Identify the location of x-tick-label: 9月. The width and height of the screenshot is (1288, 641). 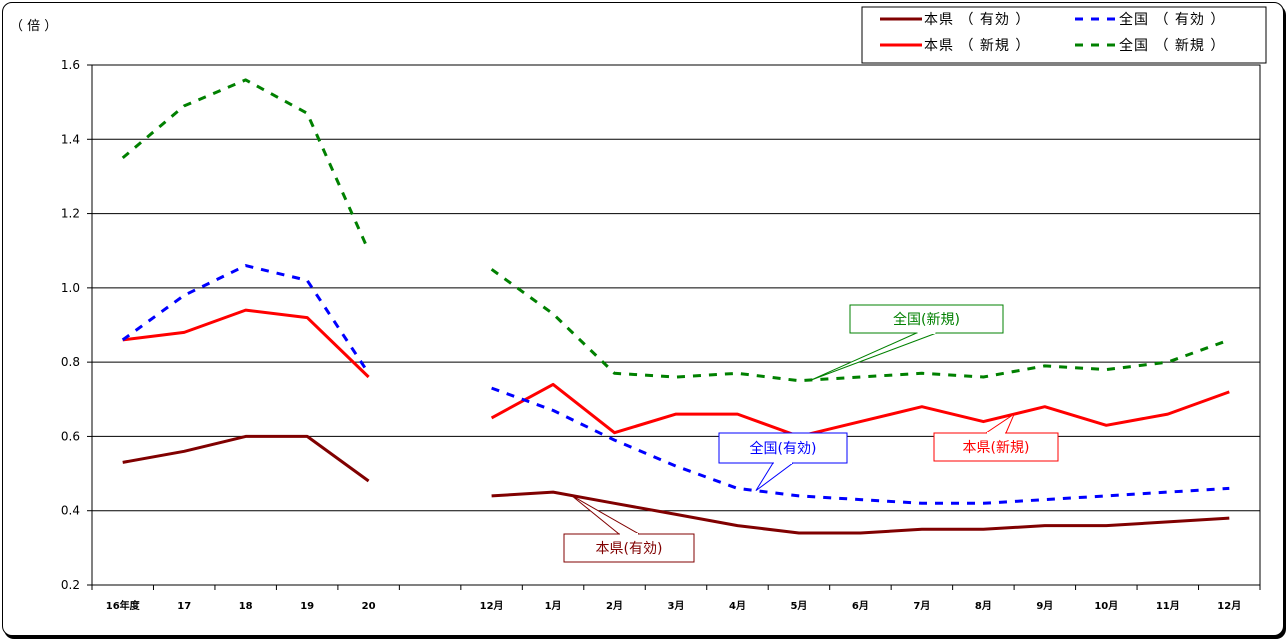
(1044, 606).